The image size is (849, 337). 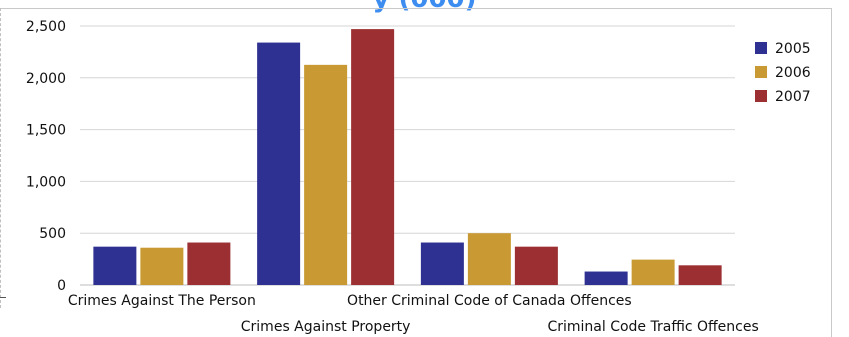 I want to click on category-label: Crimes Against Property, so click(x=326, y=327).